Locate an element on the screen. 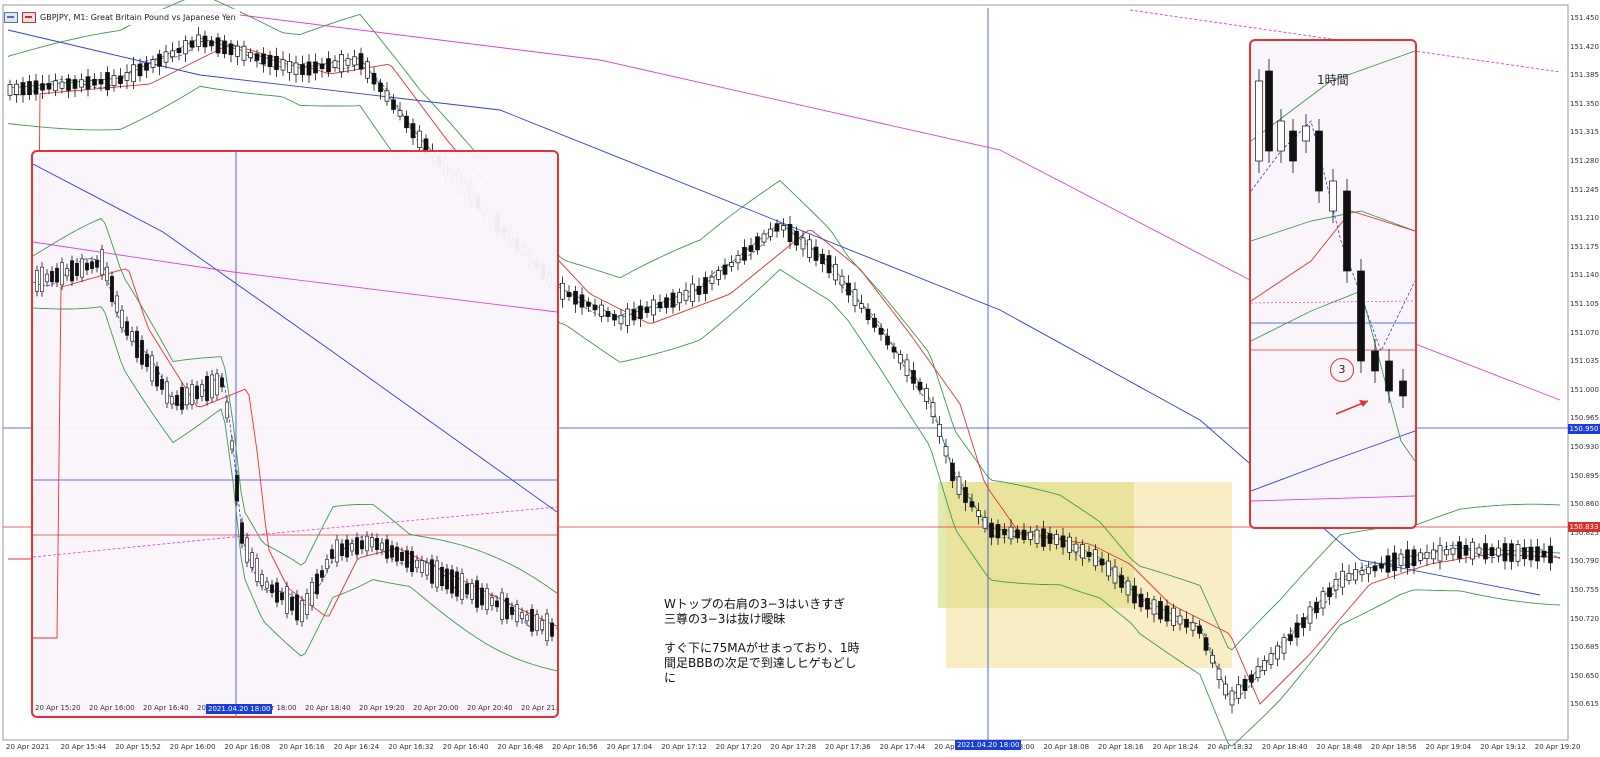 This screenshot has width=1600, height=757. chart-grid-icon is located at coordinates (11, 17).